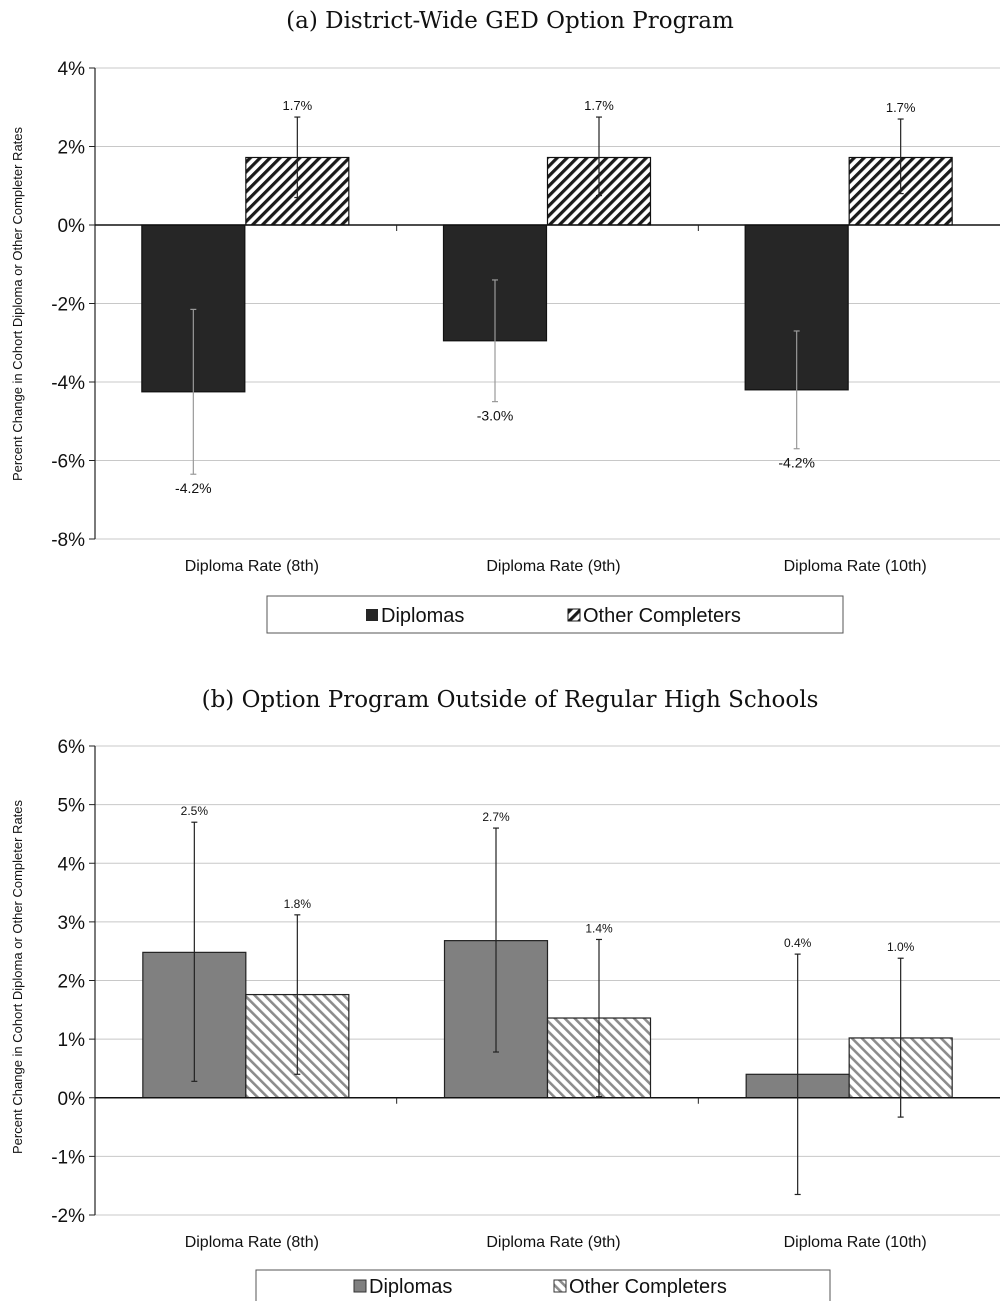 This screenshot has height=1301, width=1000. Describe the element at coordinates (599, 928) in the screenshot. I see `data-label: 1.4%` at that location.